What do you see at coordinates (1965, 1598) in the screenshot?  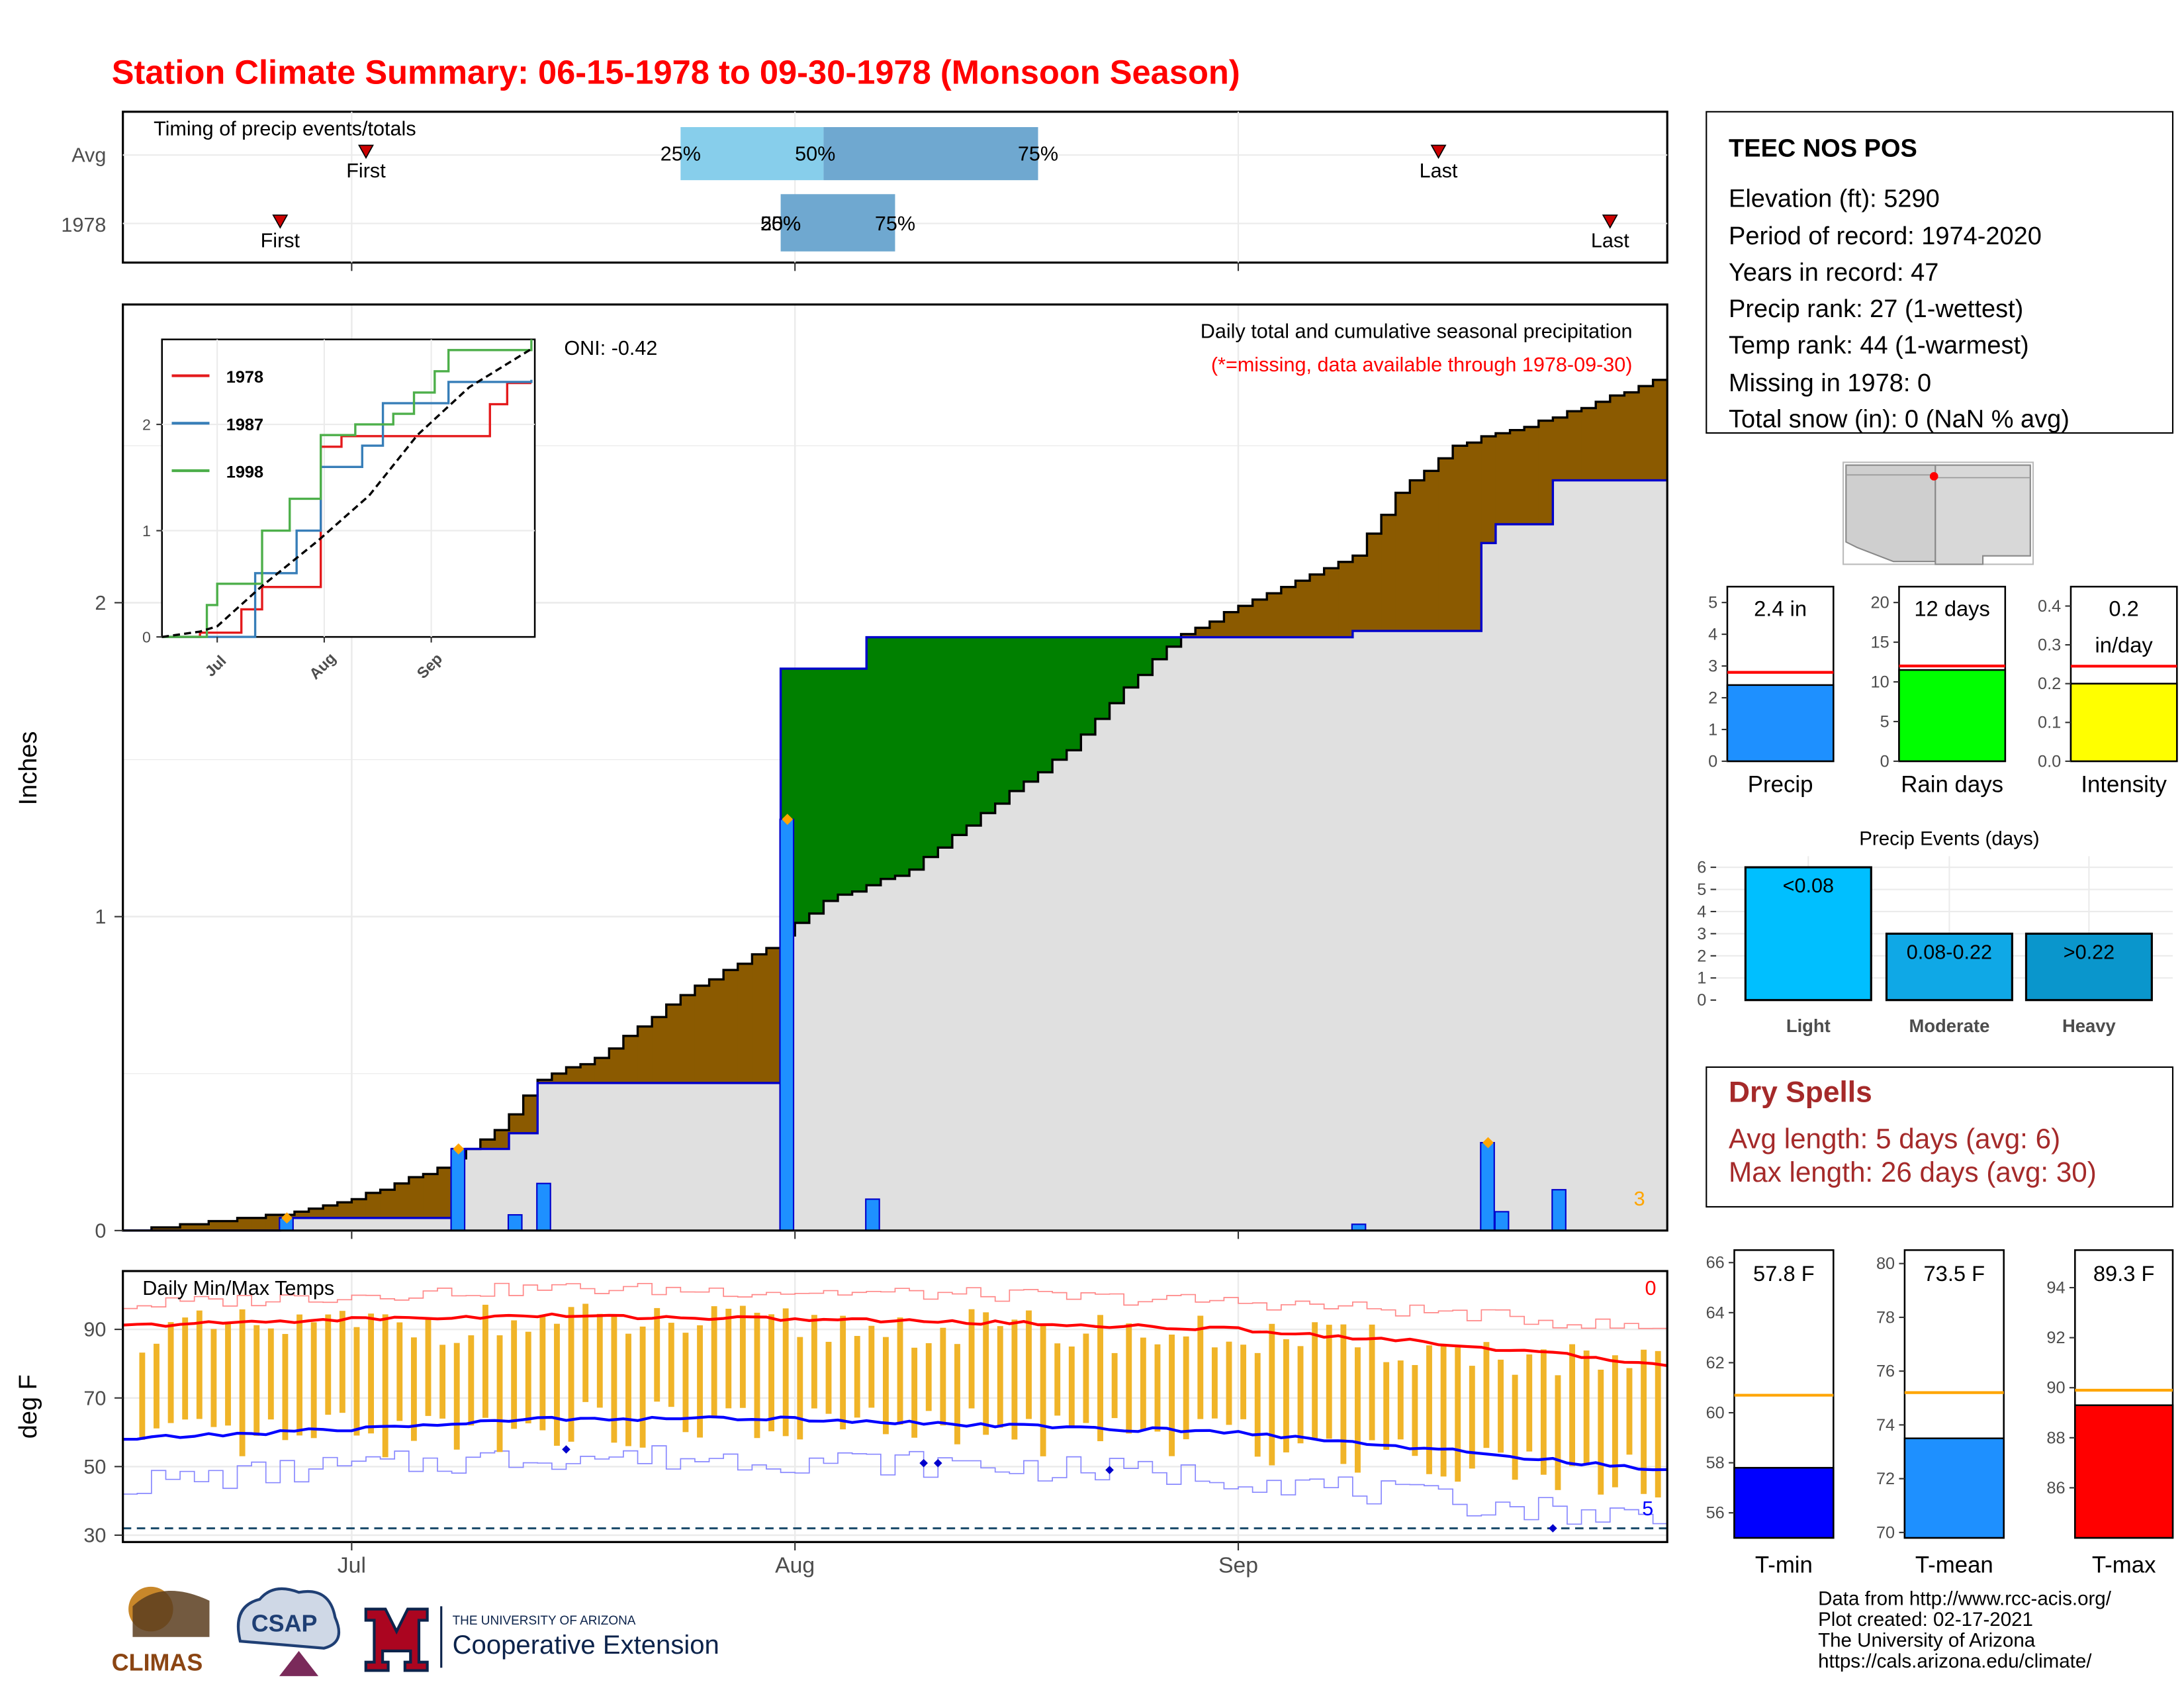 I see `credit-line: Data from http://www.rcc-acis.org/` at bounding box center [1965, 1598].